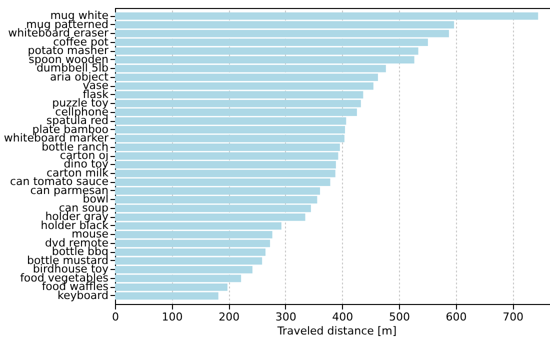 Image resolution: width=550 pixels, height=342 pixels. Describe the element at coordinates (336, 331) in the screenshot. I see `x-axis-title: Traveled distance [m]` at that location.